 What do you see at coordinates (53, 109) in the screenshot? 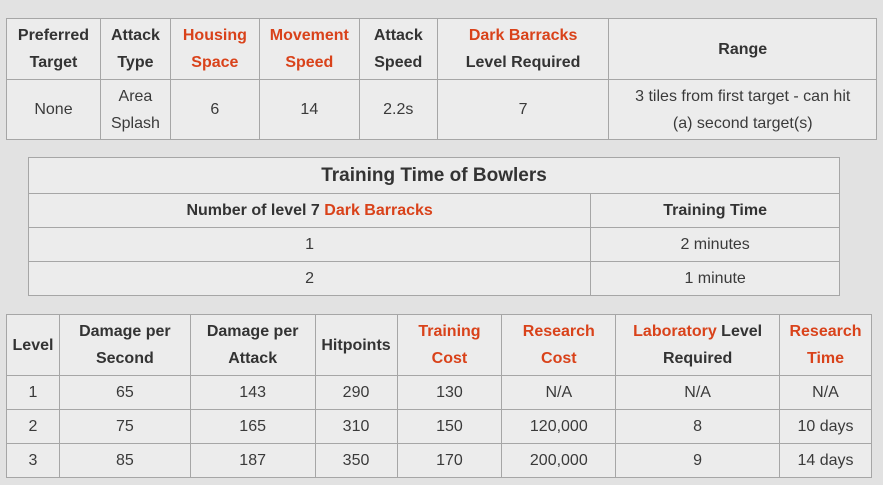
I see `value-preferred-target: None` at bounding box center [53, 109].